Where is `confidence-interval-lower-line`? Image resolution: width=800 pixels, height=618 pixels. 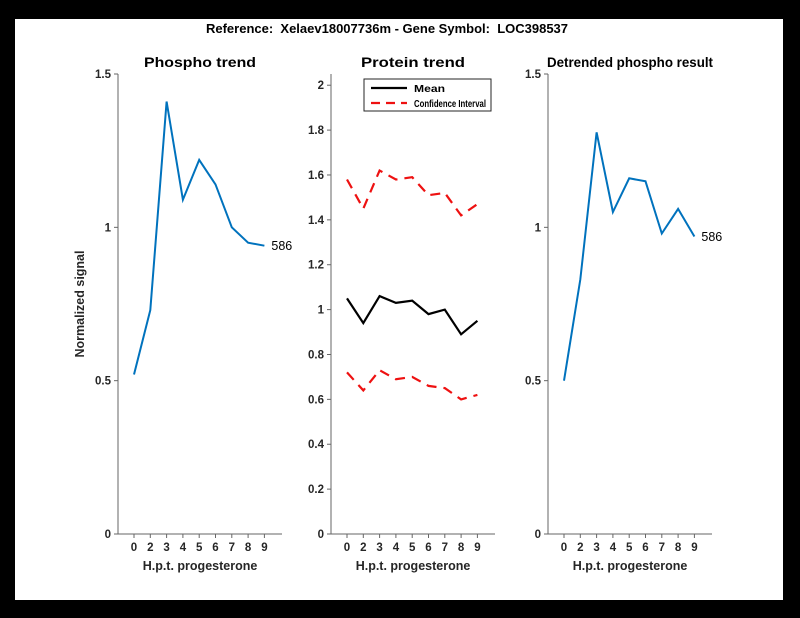 confidence-interval-lower-line is located at coordinates (412, 384).